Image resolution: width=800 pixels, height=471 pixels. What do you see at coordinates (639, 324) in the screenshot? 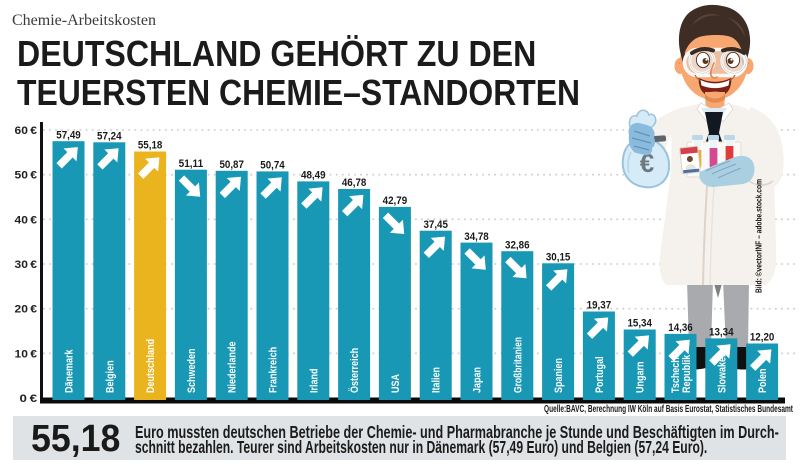
I see `svg-text: 15,34` at bounding box center [639, 324].